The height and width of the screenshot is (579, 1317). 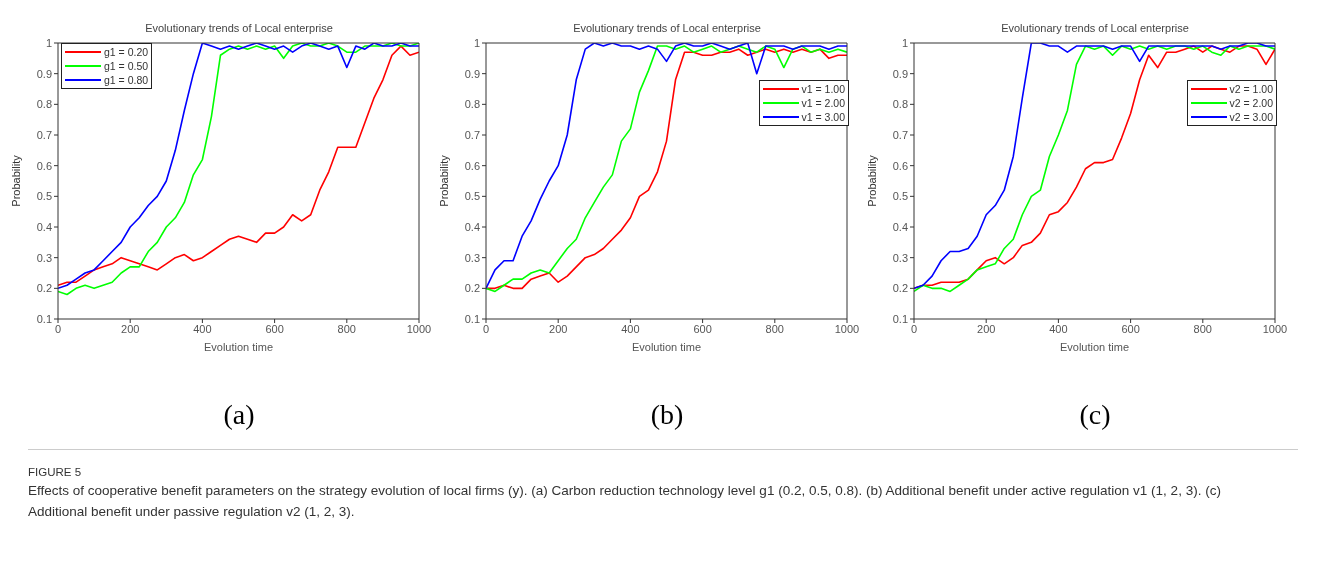 I want to click on legend-label: g1 = 0.80, so click(x=126, y=80).